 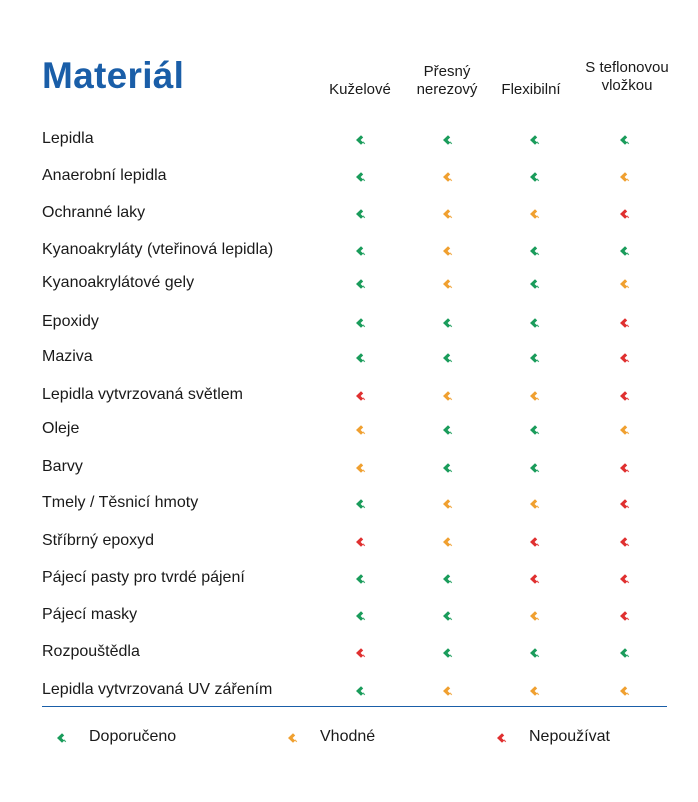 What do you see at coordinates (158, 249) in the screenshot?
I see `row-label: Kyanoakryláty (vteřinová lepidla)` at bounding box center [158, 249].